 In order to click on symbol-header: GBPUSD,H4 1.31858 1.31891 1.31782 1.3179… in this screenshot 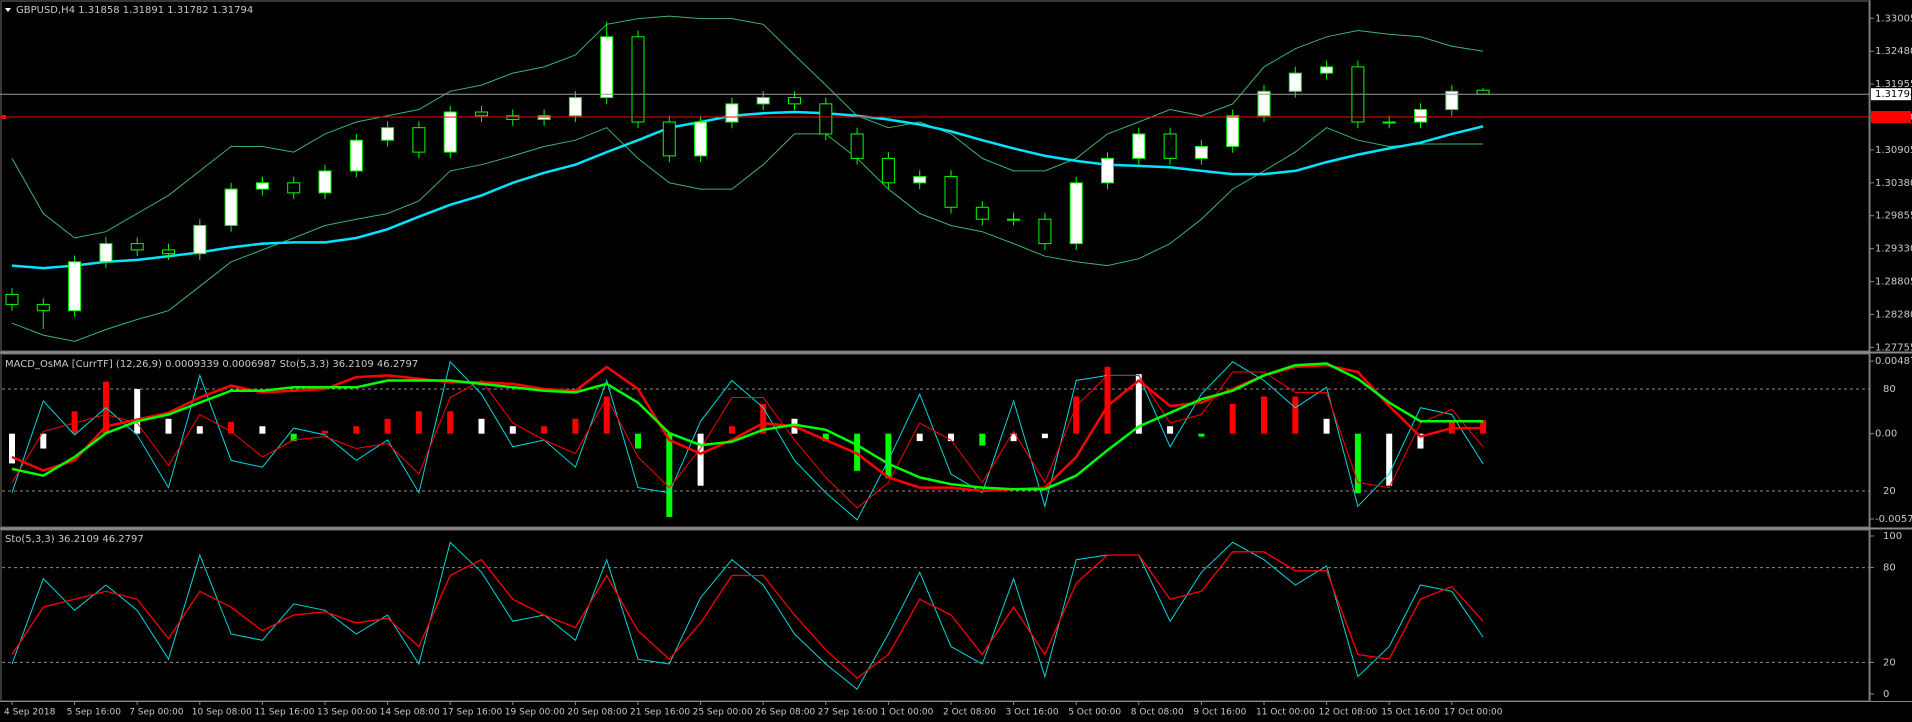, I will do `click(134, 10)`.